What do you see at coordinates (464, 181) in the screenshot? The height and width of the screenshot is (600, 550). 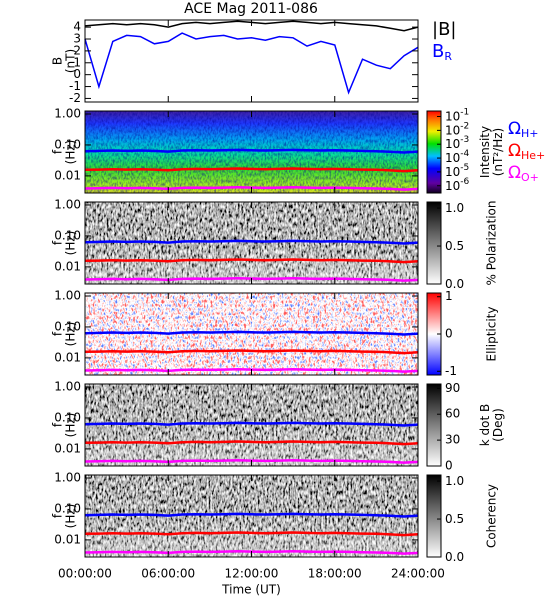 I see `colorbar-tick-exponent: -6` at bounding box center [464, 181].